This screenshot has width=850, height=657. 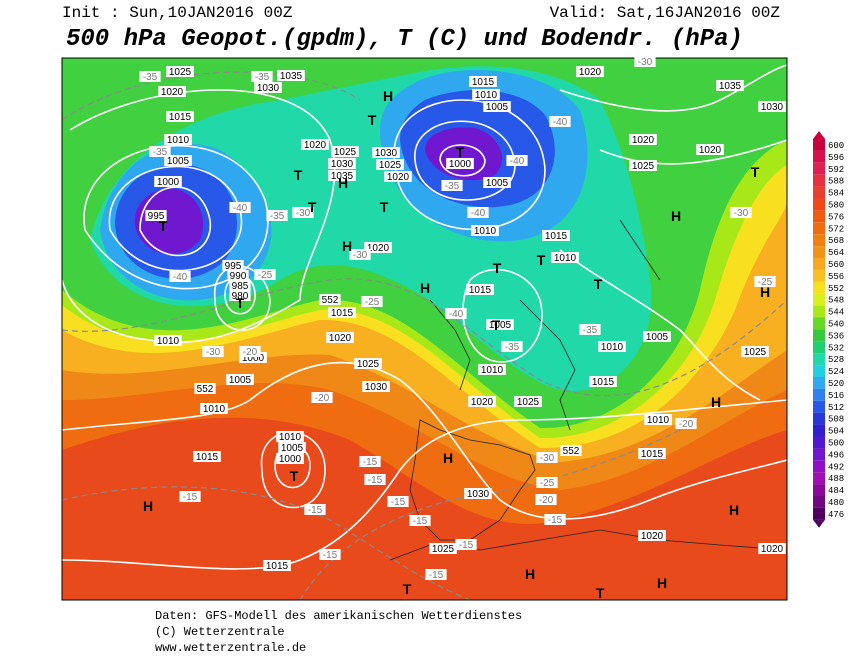 What do you see at coordinates (836, 158) in the screenshot?
I see `colorbar-label: 596` at bounding box center [836, 158].